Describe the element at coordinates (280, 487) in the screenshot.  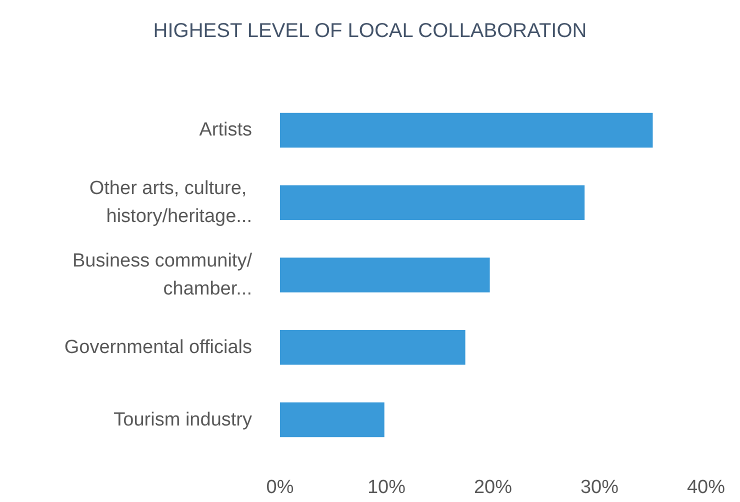
I see `x-tick-label: 0%` at that location.